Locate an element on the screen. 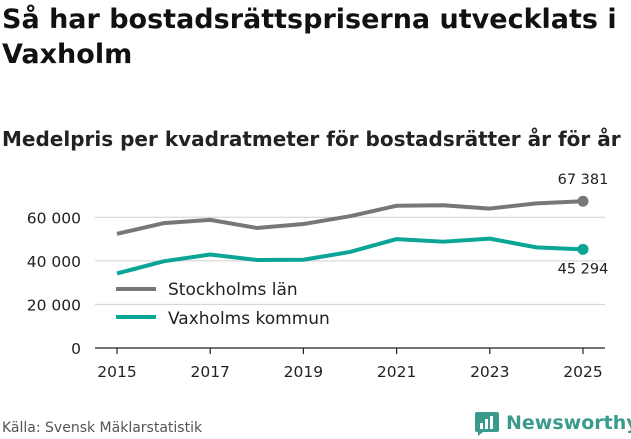  legend: Stockholms län Vaxholms kommun is located at coordinates (223, 304).